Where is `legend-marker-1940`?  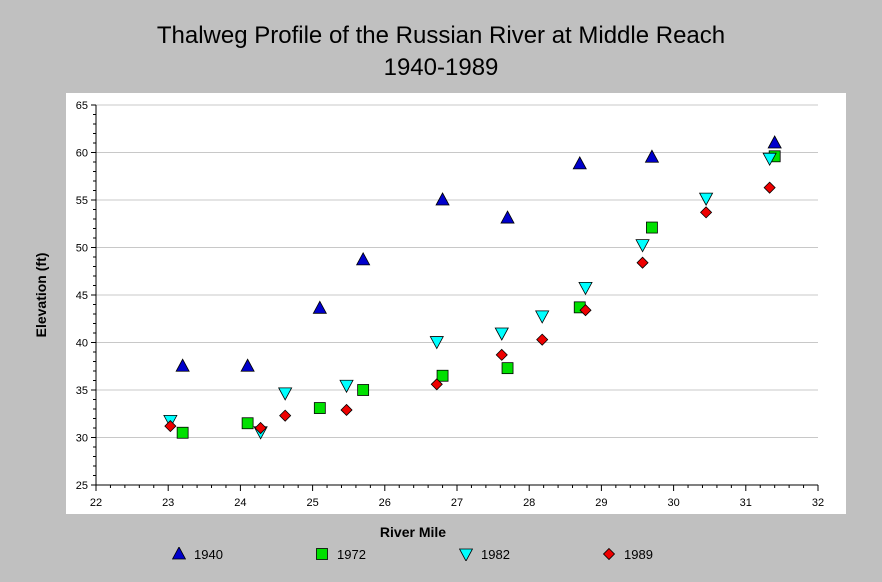
legend-marker-1940 is located at coordinates (179, 553).